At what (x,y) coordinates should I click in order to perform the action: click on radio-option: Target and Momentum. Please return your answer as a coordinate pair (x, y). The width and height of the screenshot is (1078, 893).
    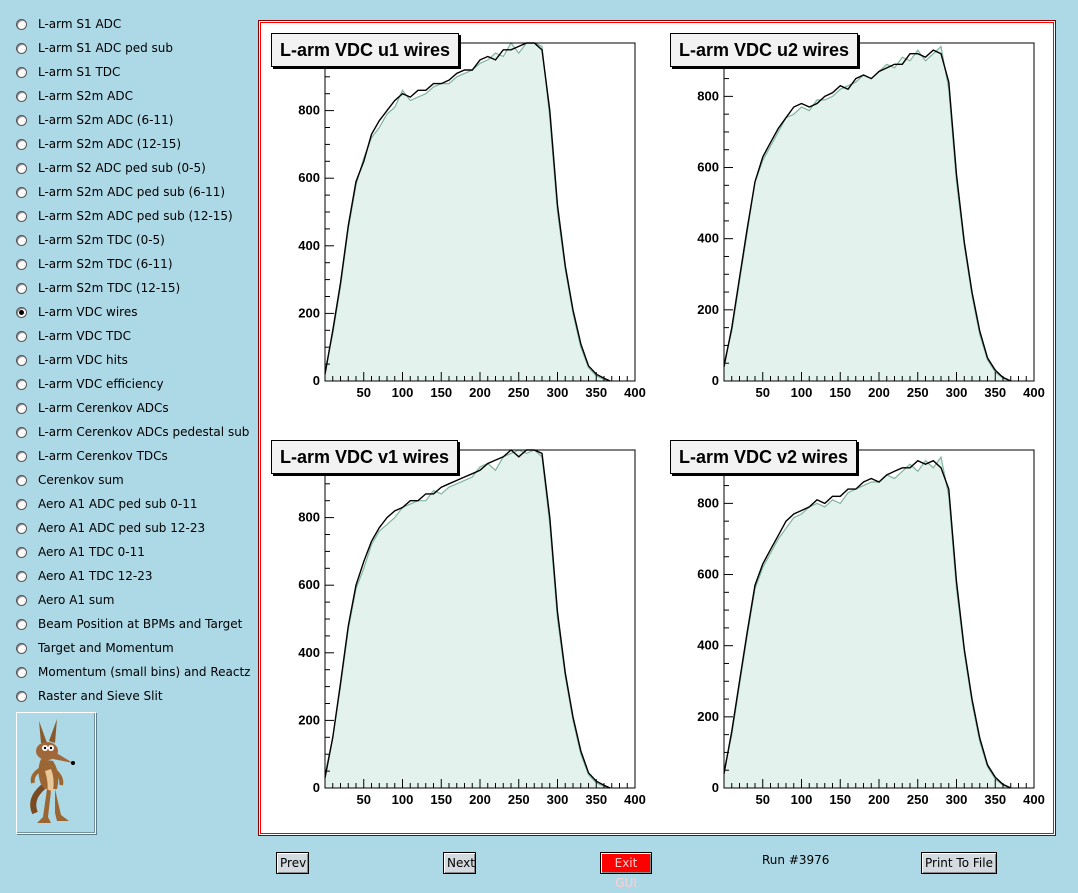
    Looking at the image, I should click on (95, 648).